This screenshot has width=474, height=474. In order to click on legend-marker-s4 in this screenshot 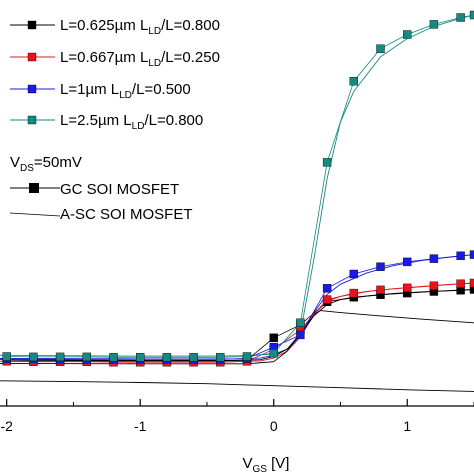, I will do `click(32, 120)`.